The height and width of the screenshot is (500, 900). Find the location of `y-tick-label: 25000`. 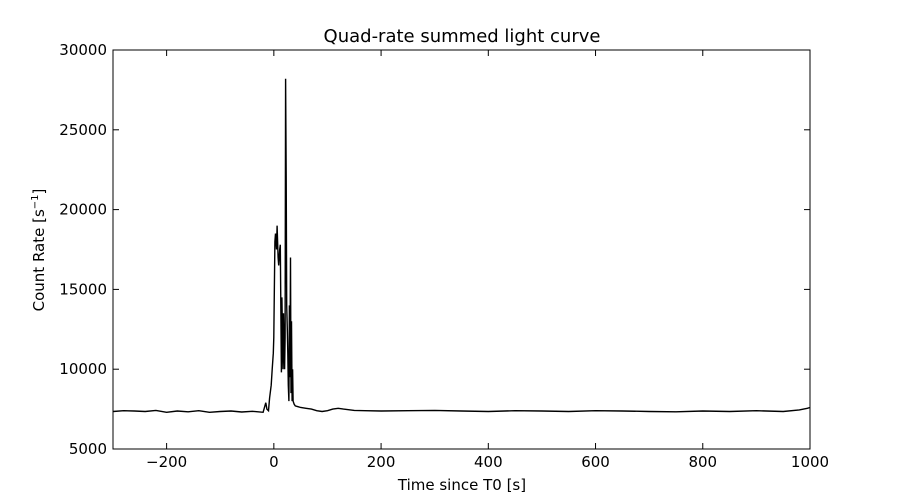

y-tick-label: 25000 is located at coordinates (83, 130).